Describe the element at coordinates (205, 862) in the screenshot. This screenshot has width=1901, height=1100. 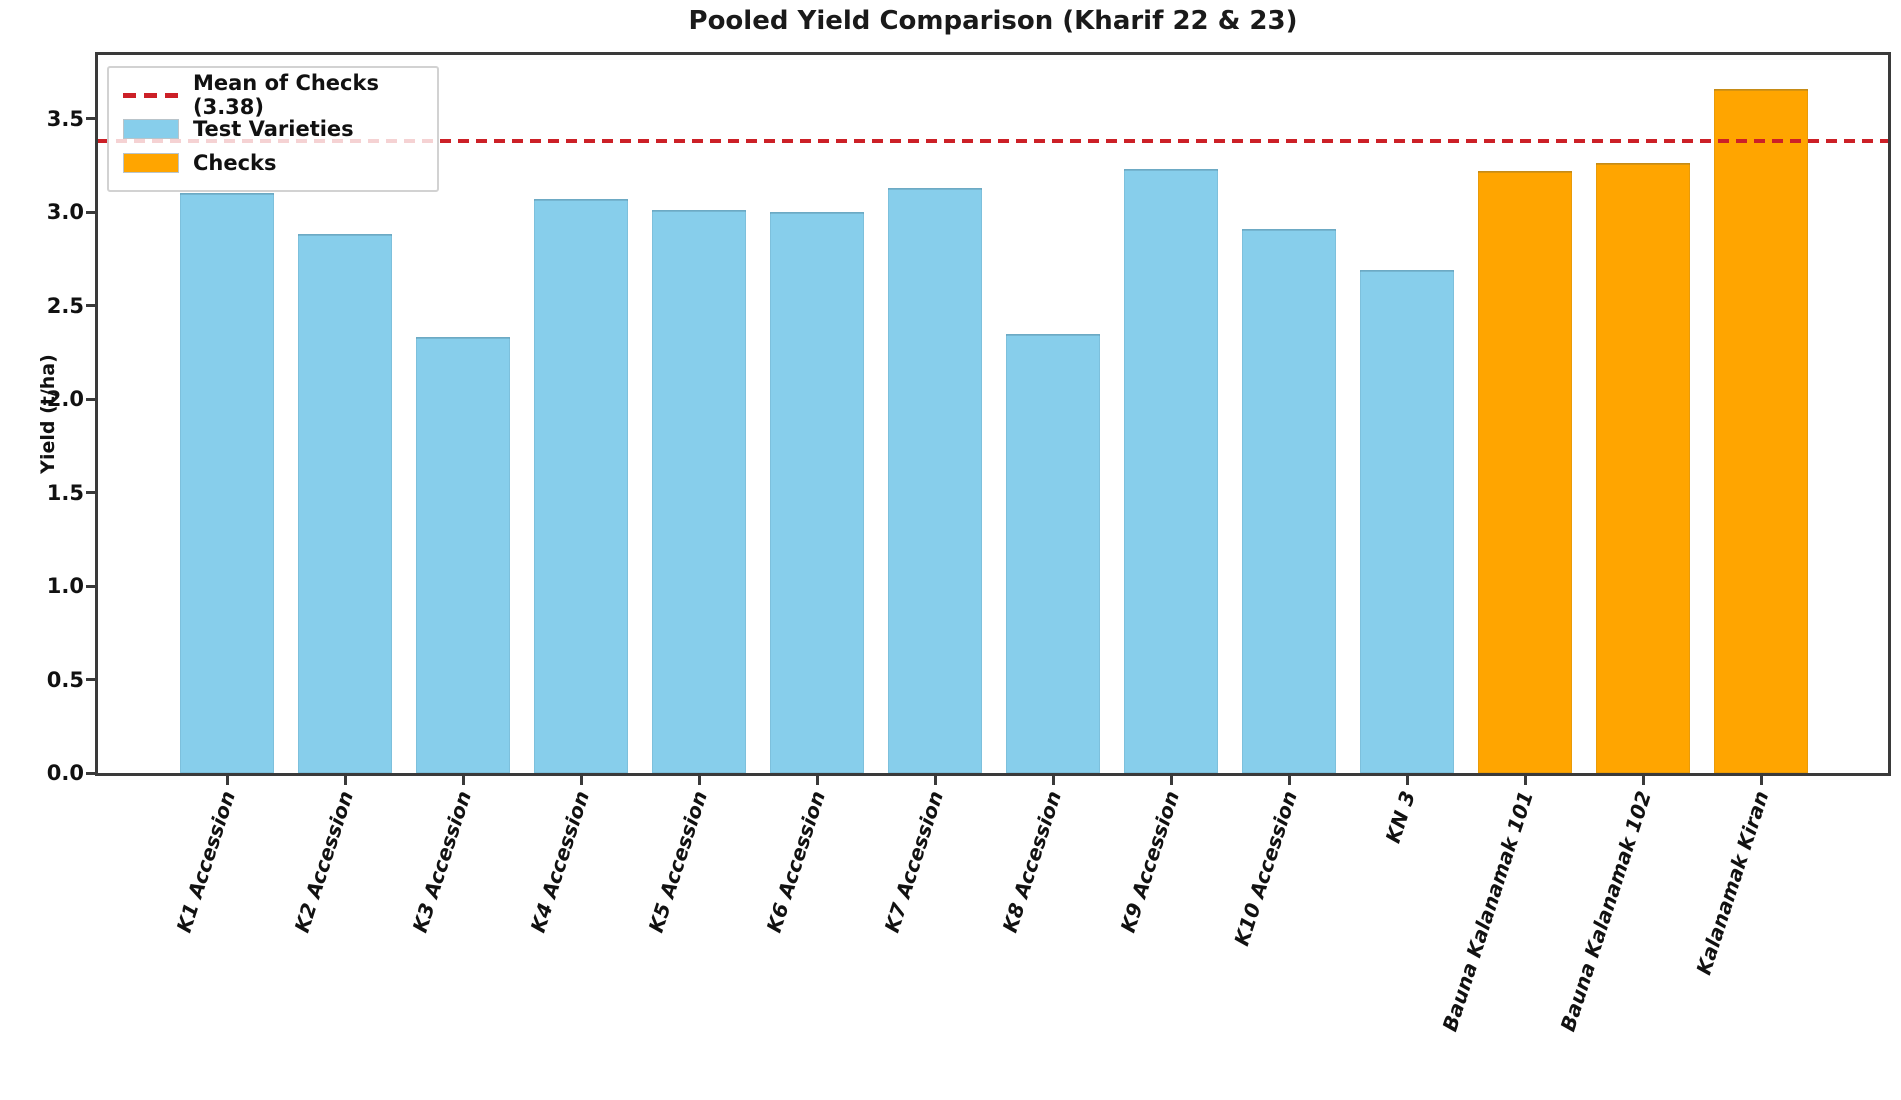
I see `x-tick-label: K1 Accession` at that location.